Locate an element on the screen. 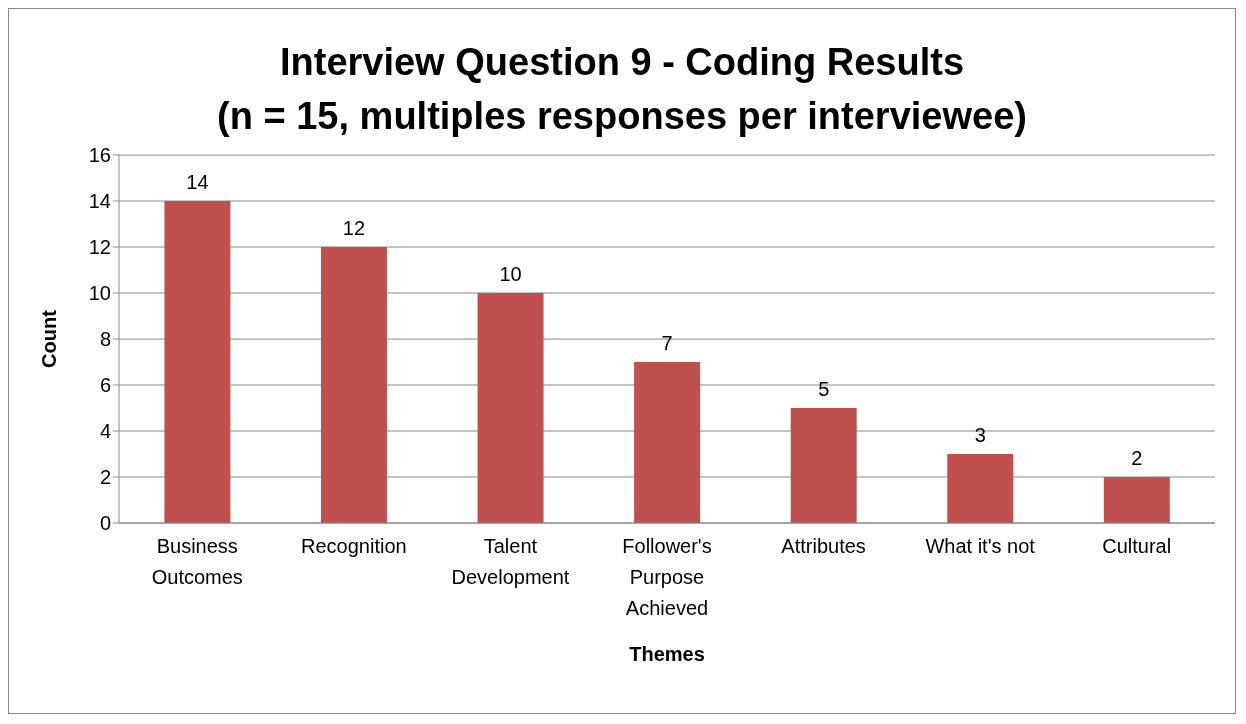 Image resolution: width=1246 pixels, height=724 pixels. x-tick-label: Business Outcomes is located at coordinates (197, 561).